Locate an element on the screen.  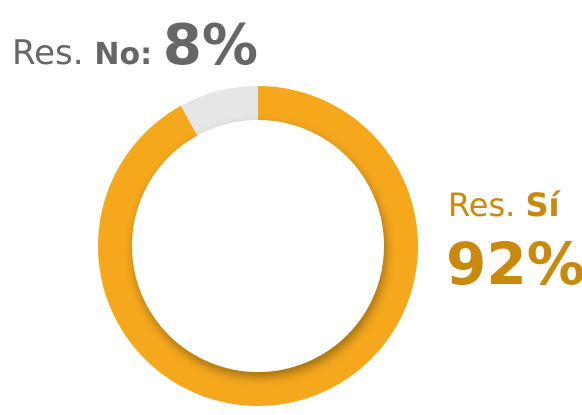
no-label: Res. No: 8% is located at coordinates (135, 45).